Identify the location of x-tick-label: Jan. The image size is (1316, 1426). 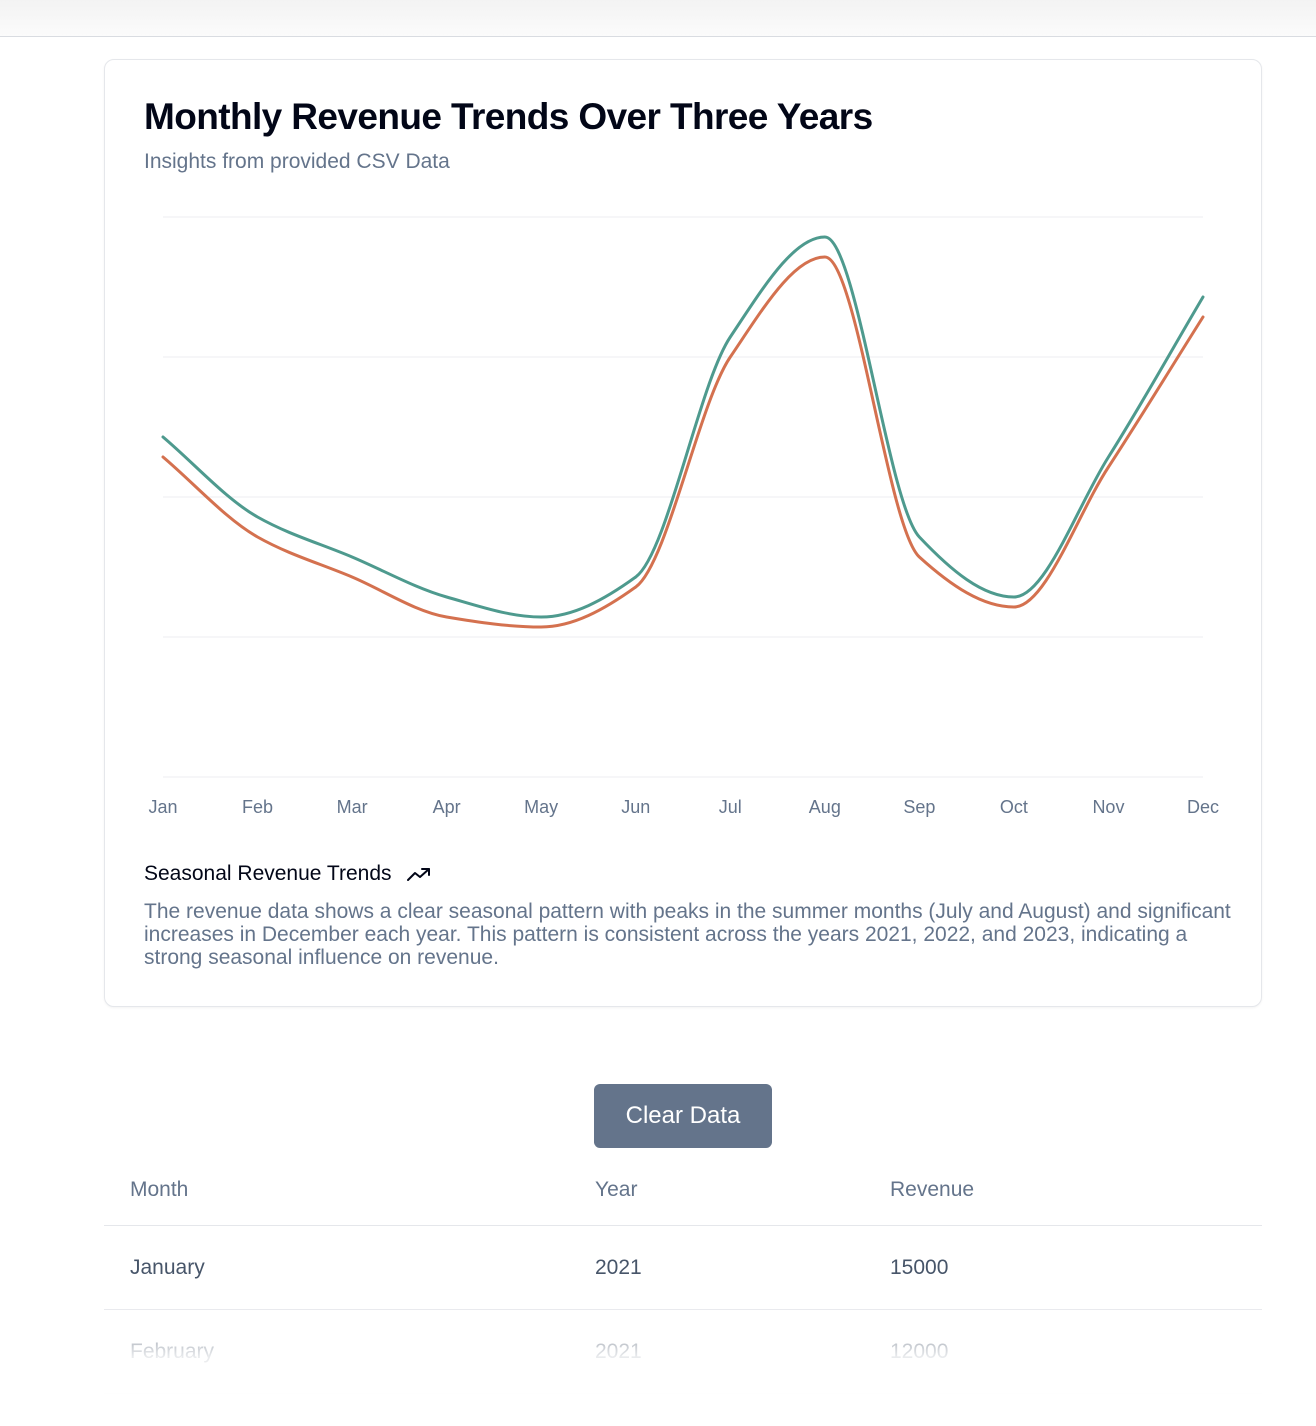
(162, 807).